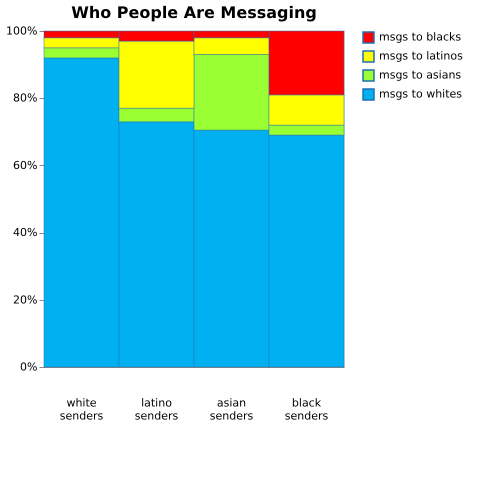 The height and width of the screenshot is (495, 495). What do you see at coordinates (25, 165) in the screenshot?
I see `y-tick-label: 60%` at bounding box center [25, 165].